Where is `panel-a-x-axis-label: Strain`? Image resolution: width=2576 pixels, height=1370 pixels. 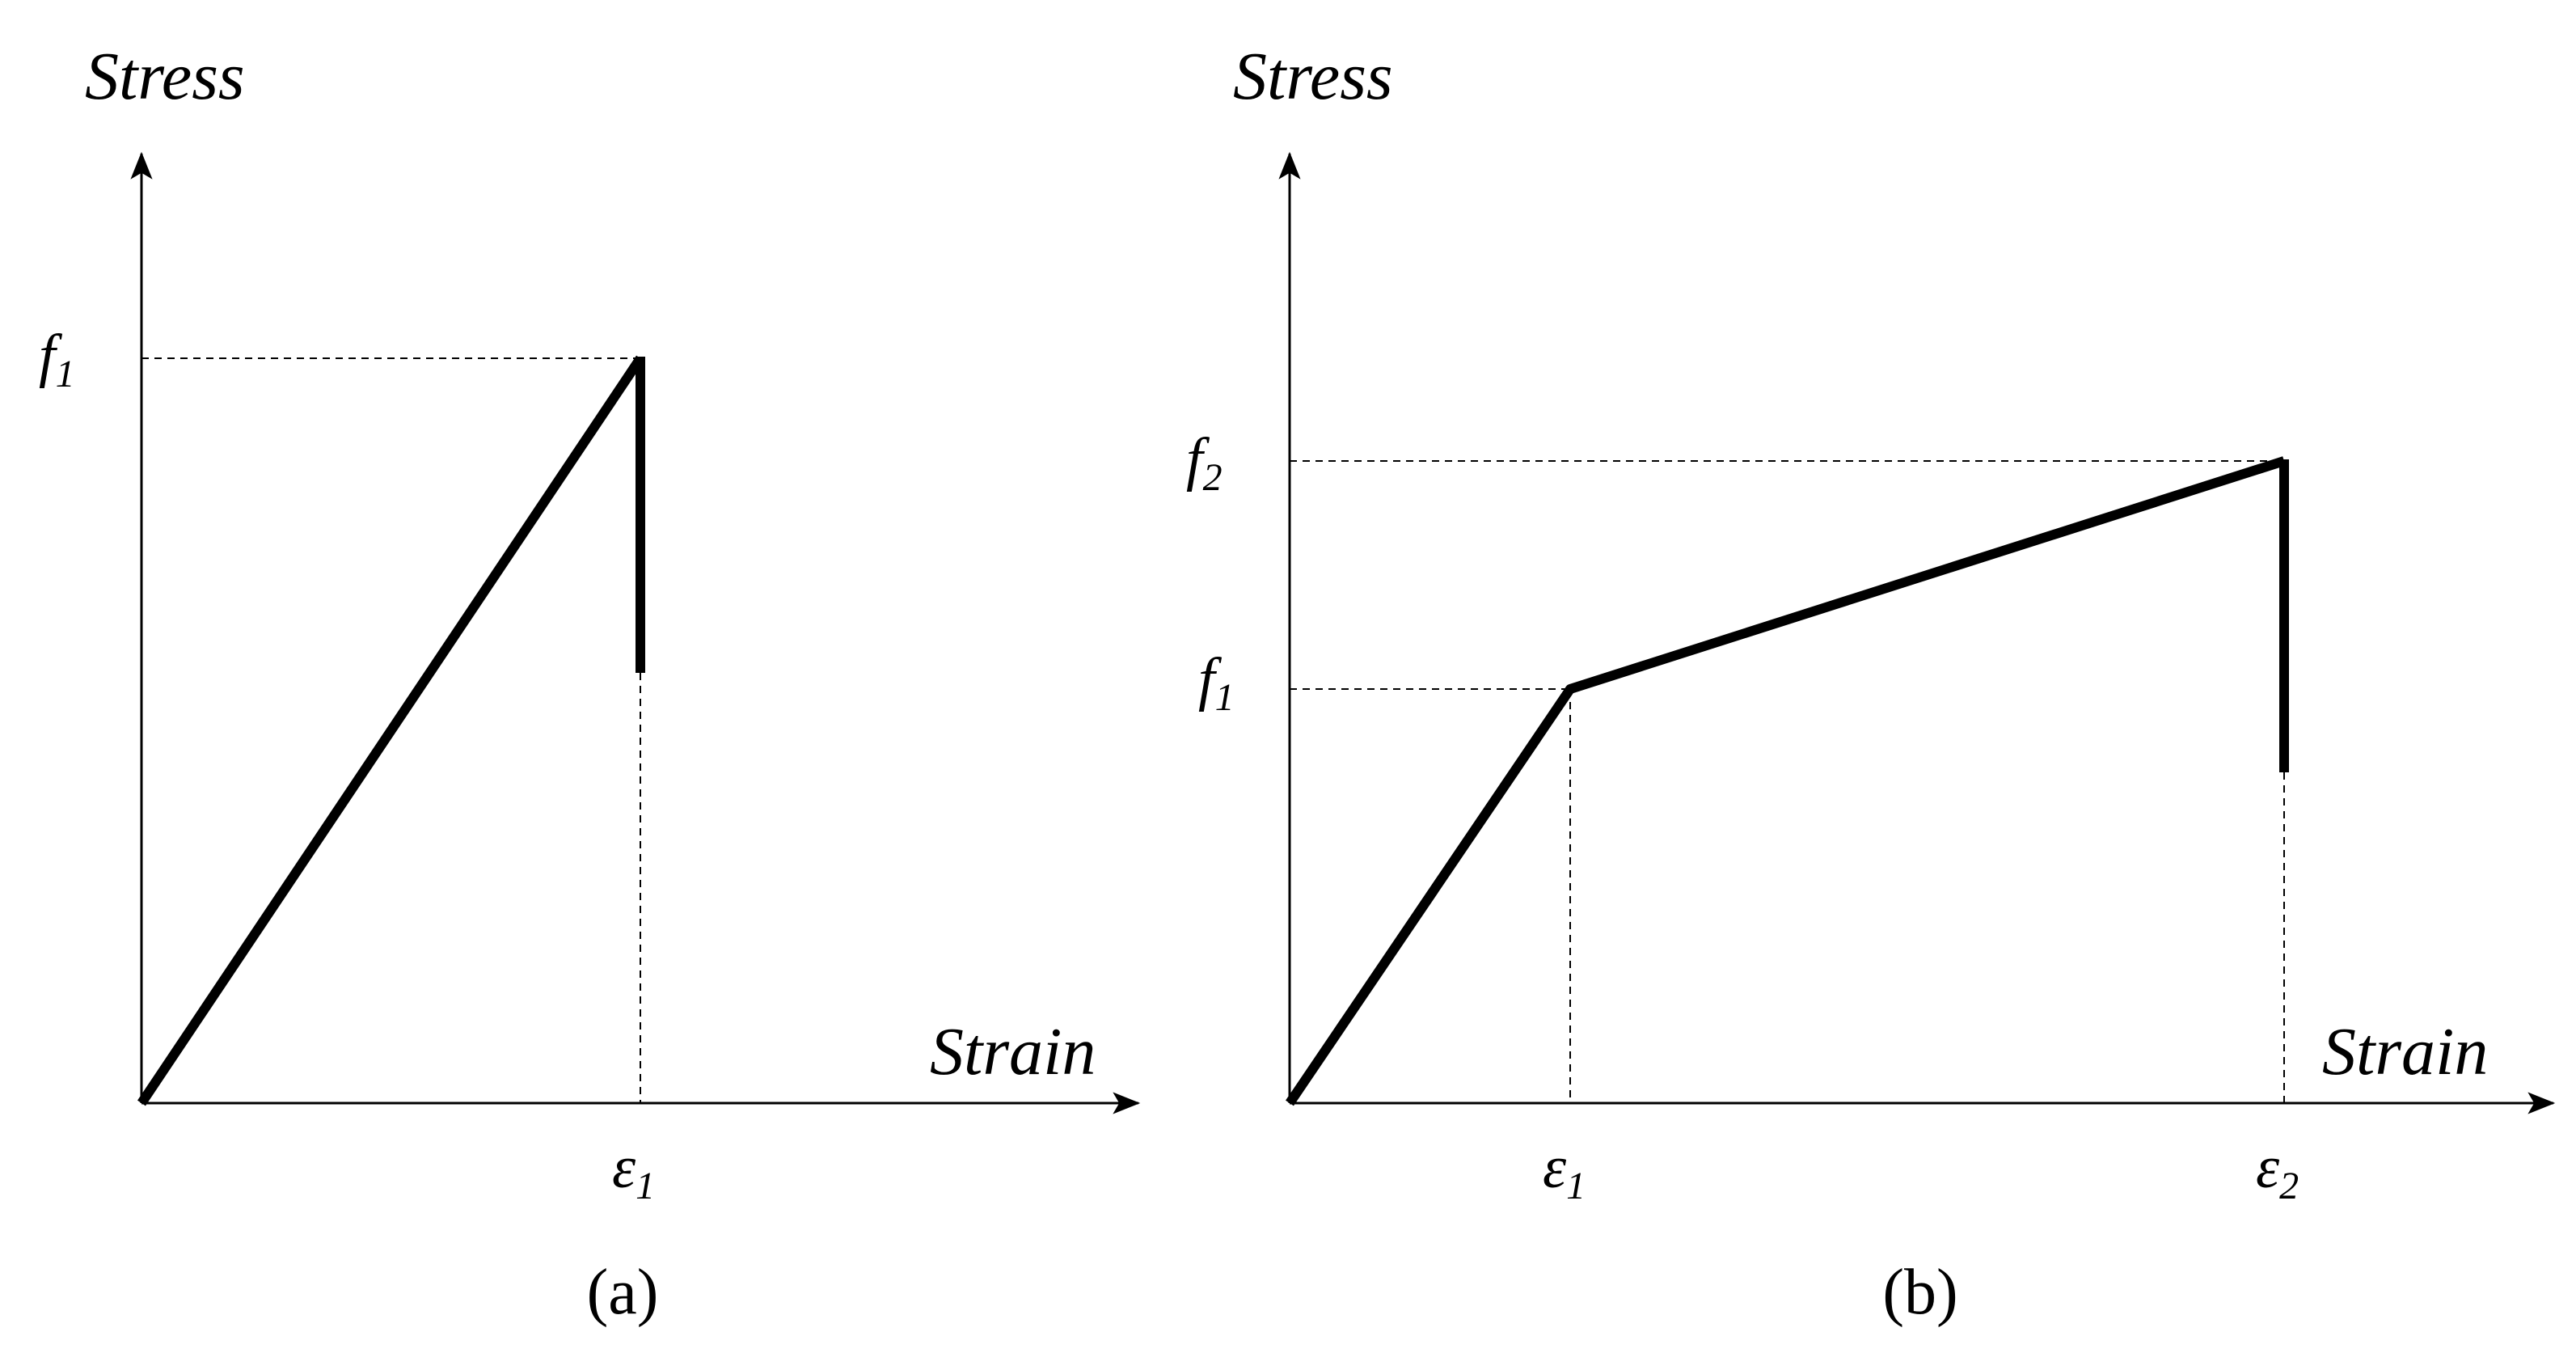 panel-a-x-axis-label: Strain is located at coordinates (1013, 1051).